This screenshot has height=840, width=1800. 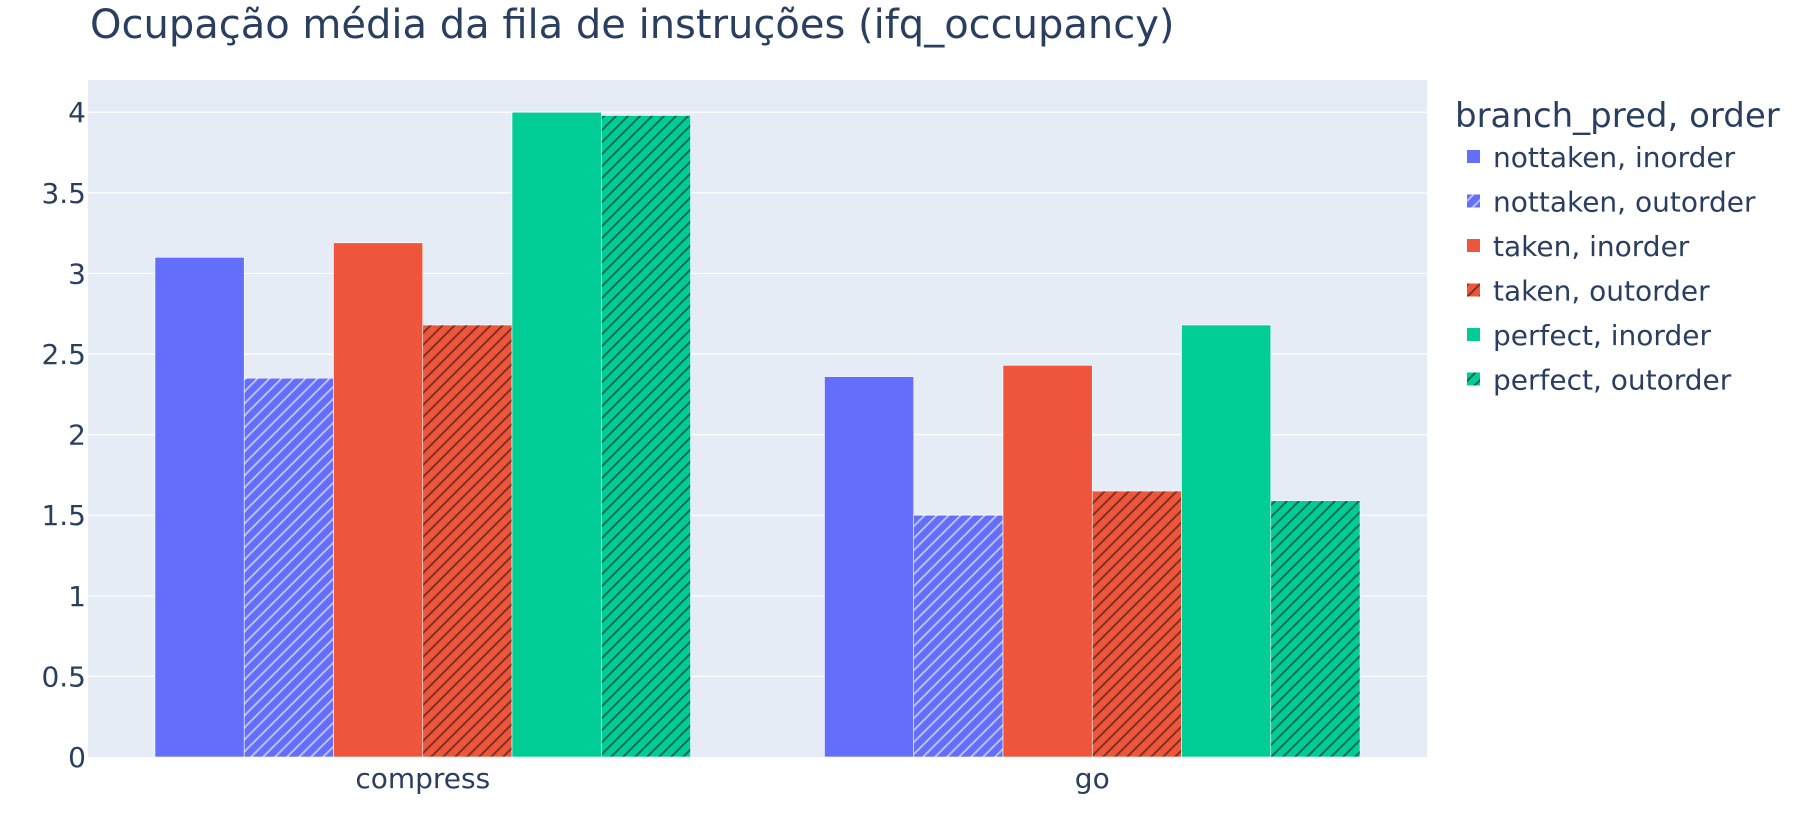 I want to click on y-tick-label: 1, so click(x=77, y=596).